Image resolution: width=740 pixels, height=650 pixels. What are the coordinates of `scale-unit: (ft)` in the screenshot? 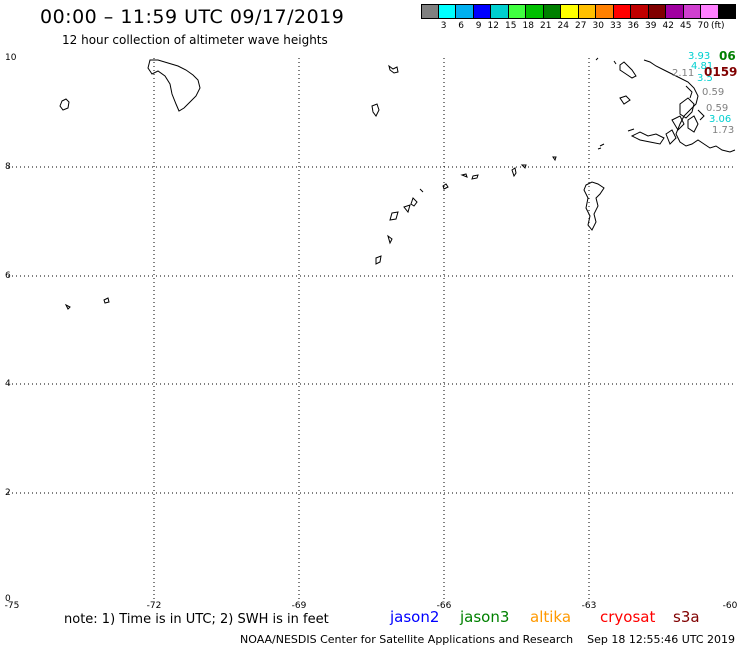 It's located at (718, 26).